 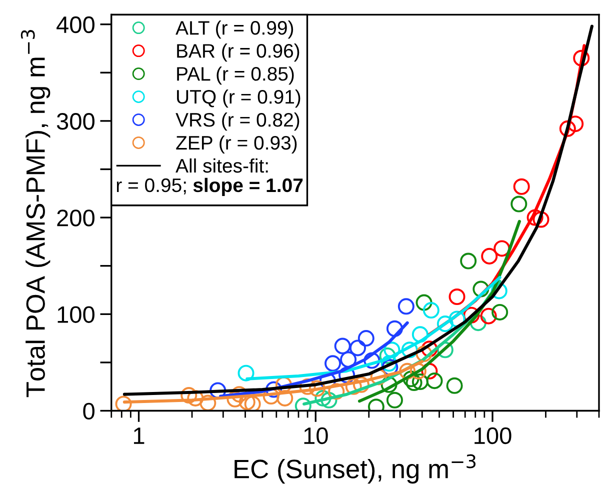 I want to click on legend-label: All sites-fit:, so click(x=222, y=165).